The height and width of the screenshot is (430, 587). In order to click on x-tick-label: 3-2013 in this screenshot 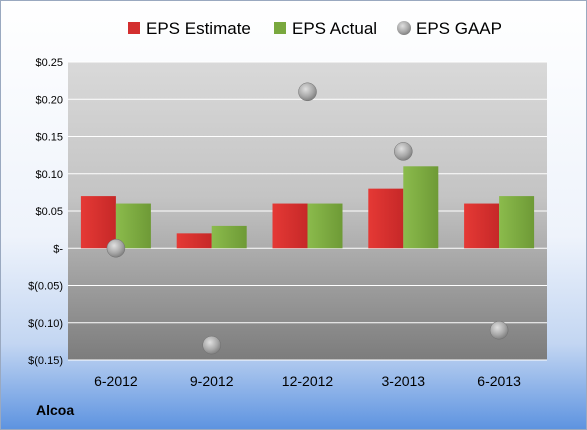, I will do `click(404, 381)`.